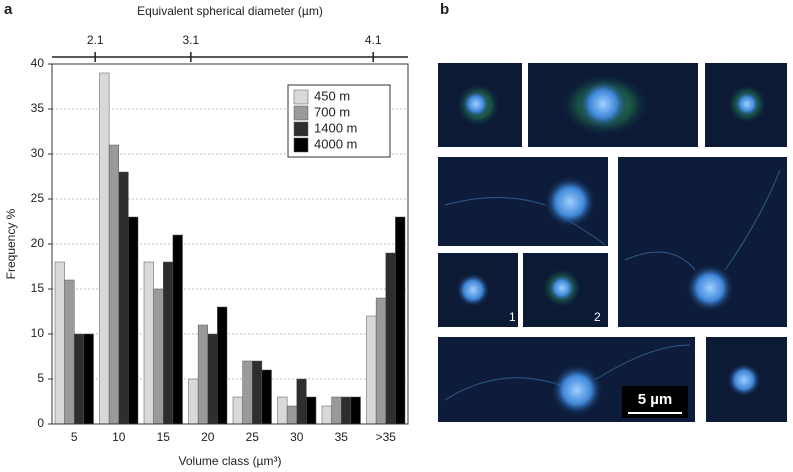 The image size is (793, 472). What do you see at coordinates (38, 63) in the screenshot?
I see `y-tick-label: 40` at bounding box center [38, 63].